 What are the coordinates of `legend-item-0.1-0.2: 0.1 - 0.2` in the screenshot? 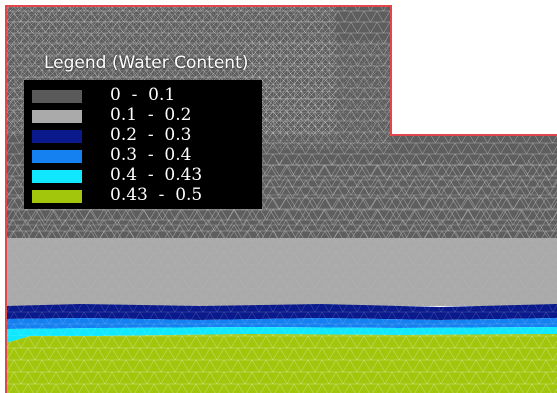 It's located at (145, 115).